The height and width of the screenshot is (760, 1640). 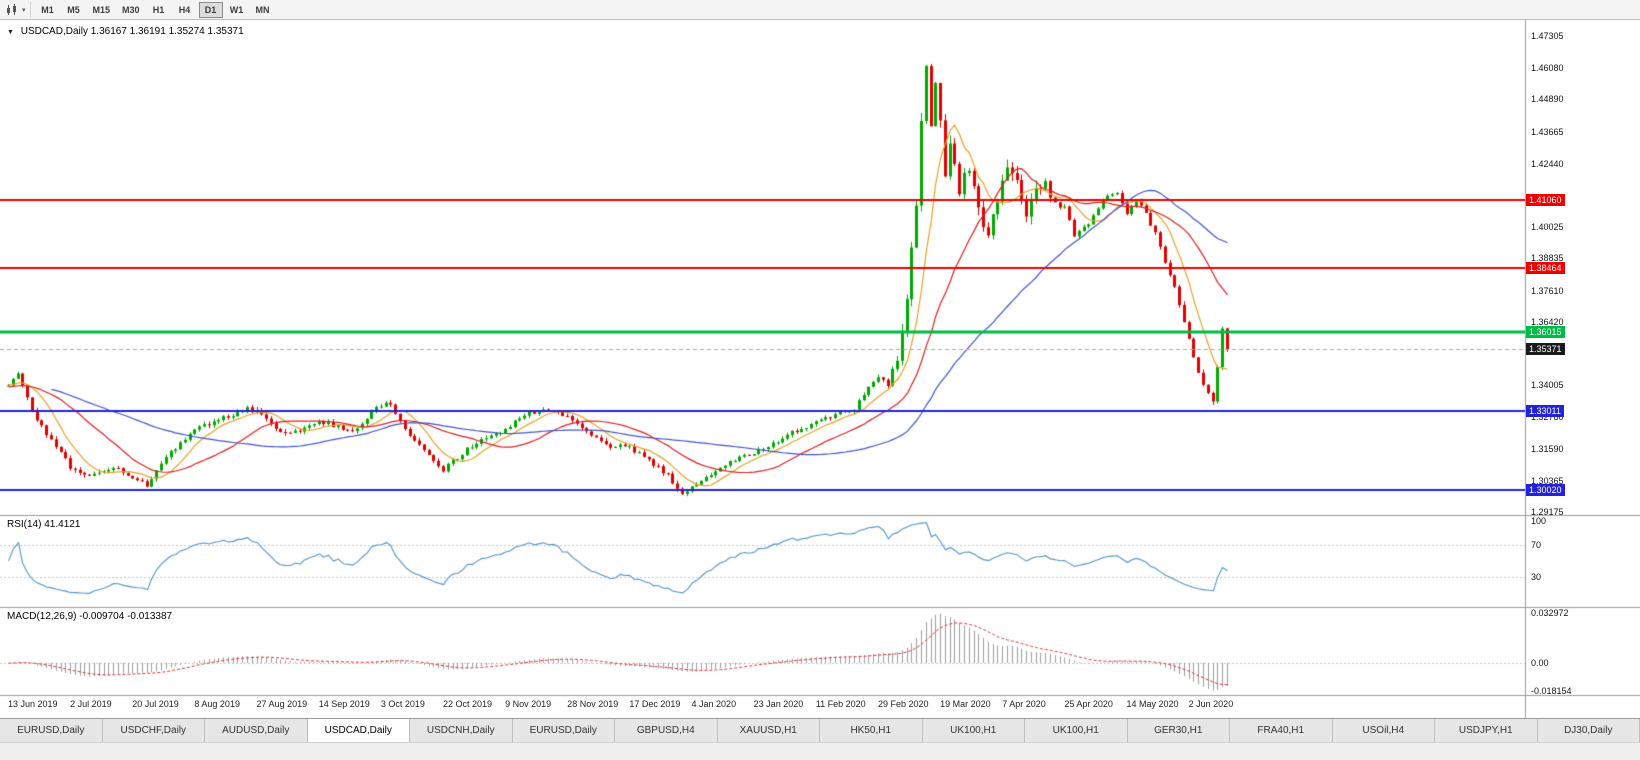 I want to click on tab-uk100-h1-9: UK100,H1, so click(x=973, y=730).